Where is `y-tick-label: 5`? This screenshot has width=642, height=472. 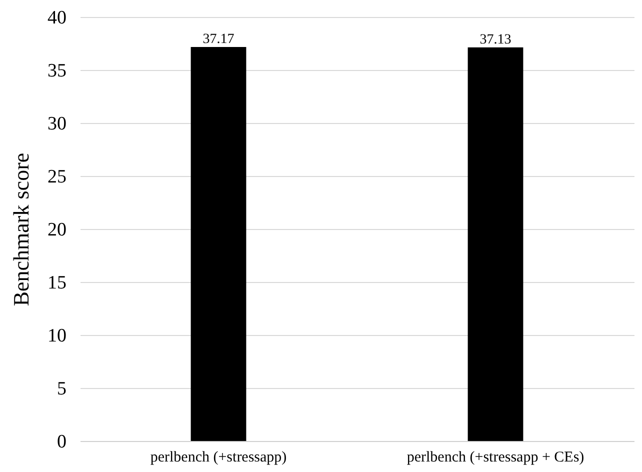 y-tick-label: 5 is located at coordinates (61, 389).